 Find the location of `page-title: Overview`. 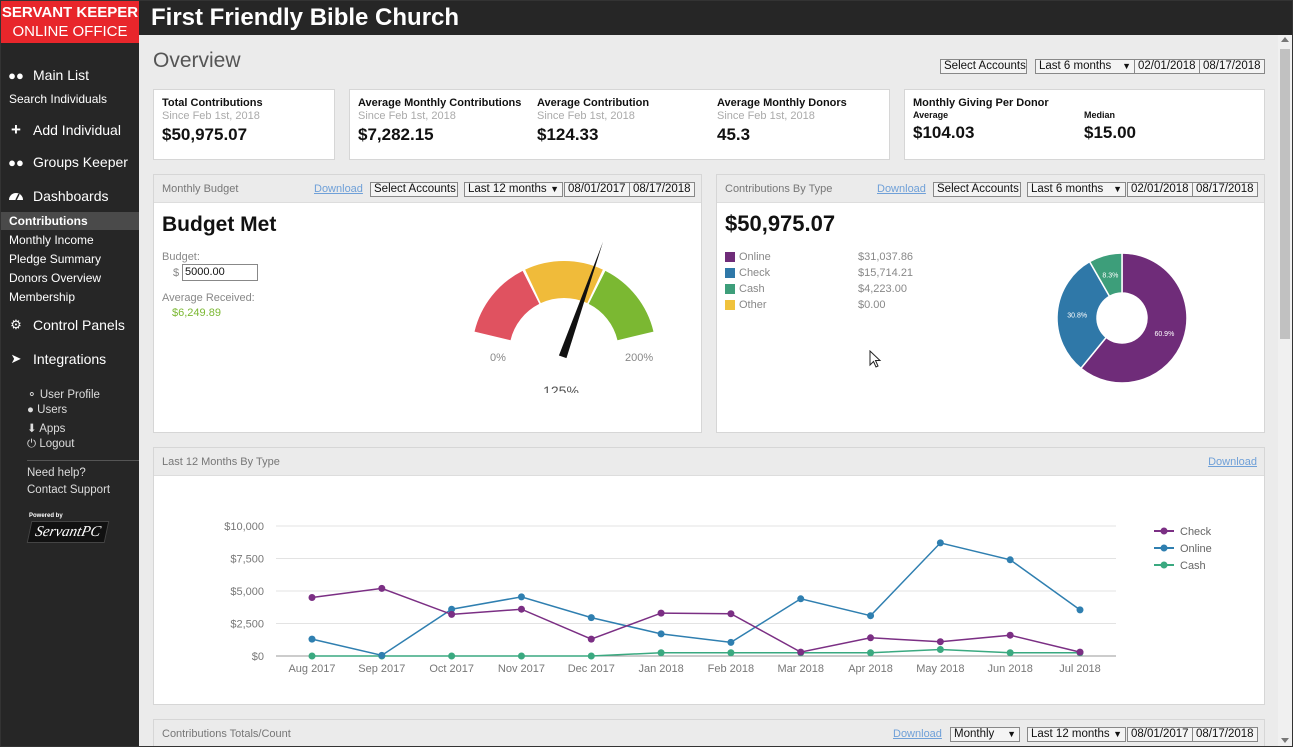

page-title: Overview is located at coordinates (197, 60).